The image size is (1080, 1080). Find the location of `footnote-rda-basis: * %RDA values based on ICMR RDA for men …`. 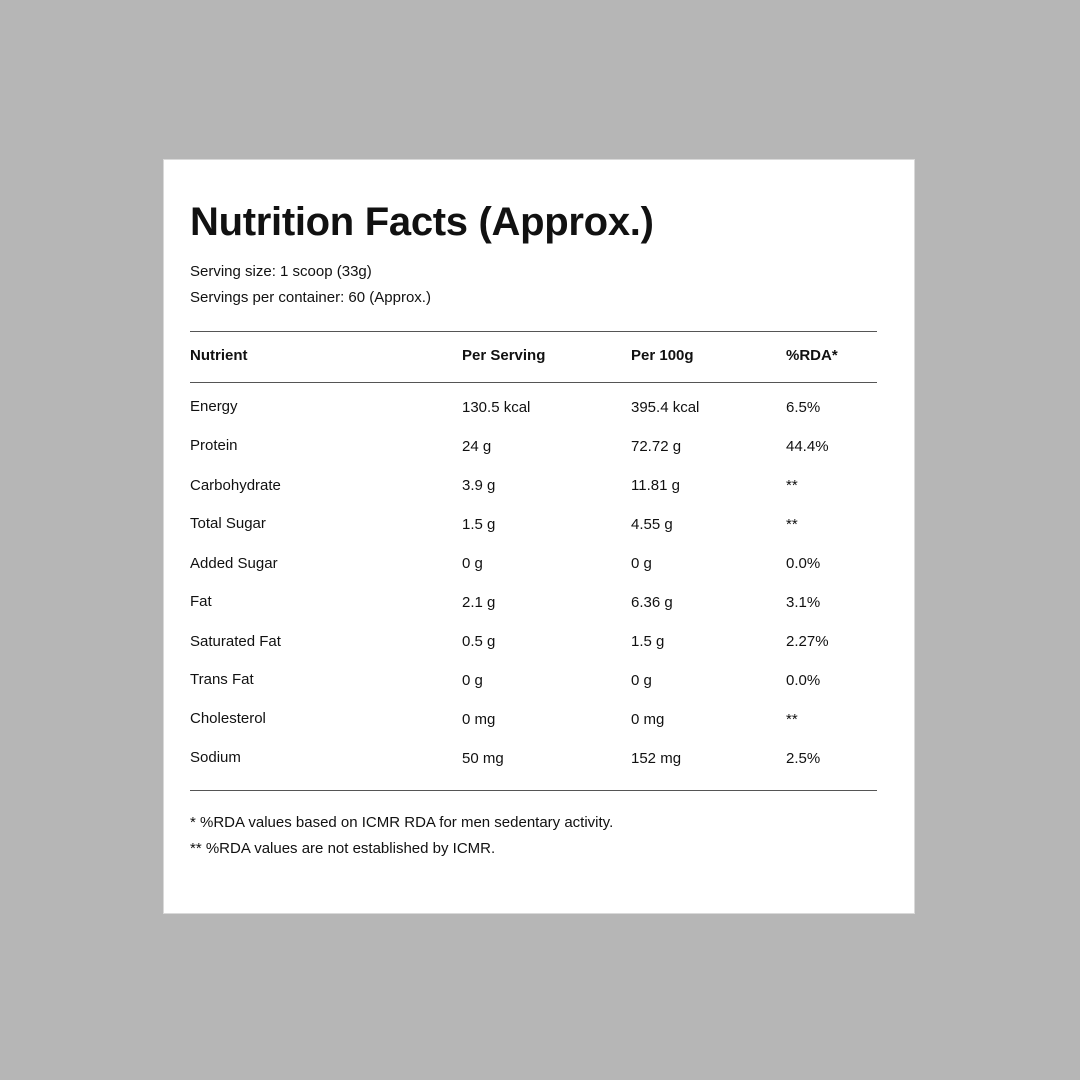

footnote-rda-basis: * %RDA values based on ICMR RDA for men … is located at coordinates (402, 822).